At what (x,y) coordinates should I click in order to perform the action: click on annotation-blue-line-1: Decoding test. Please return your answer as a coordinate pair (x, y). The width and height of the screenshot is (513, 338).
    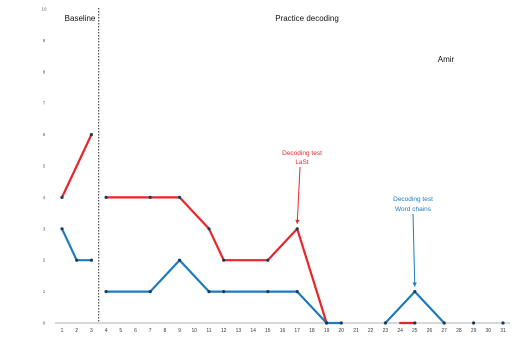
    Looking at the image, I should click on (413, 199).